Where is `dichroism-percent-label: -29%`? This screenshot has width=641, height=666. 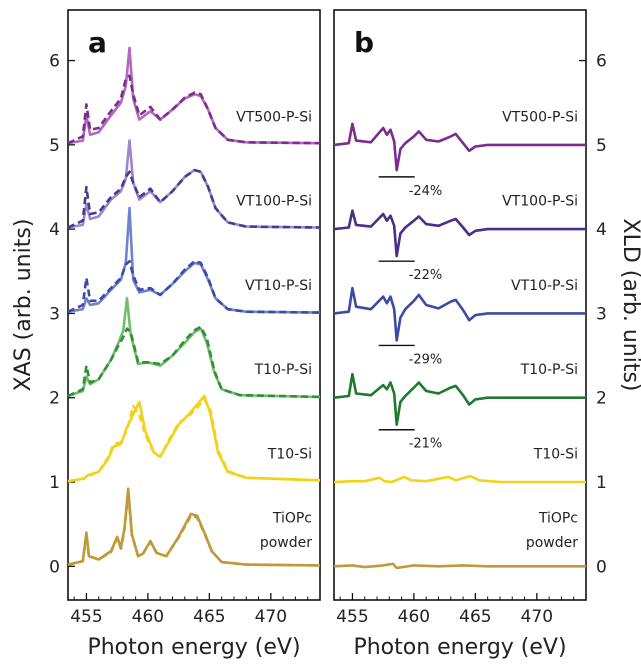 dichroism-percent-label: -29% is located at coordinates (426, 359).